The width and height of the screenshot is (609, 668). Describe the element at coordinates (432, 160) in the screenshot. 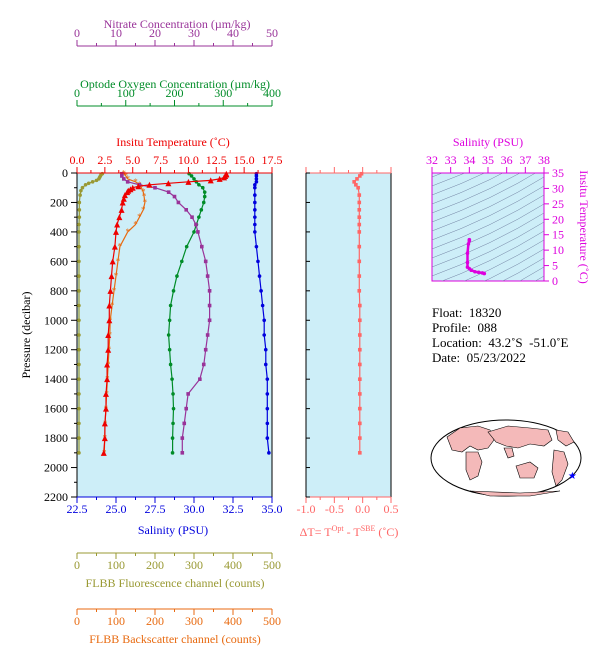

I see `ts-salinity-tick-label: 32` at that location.